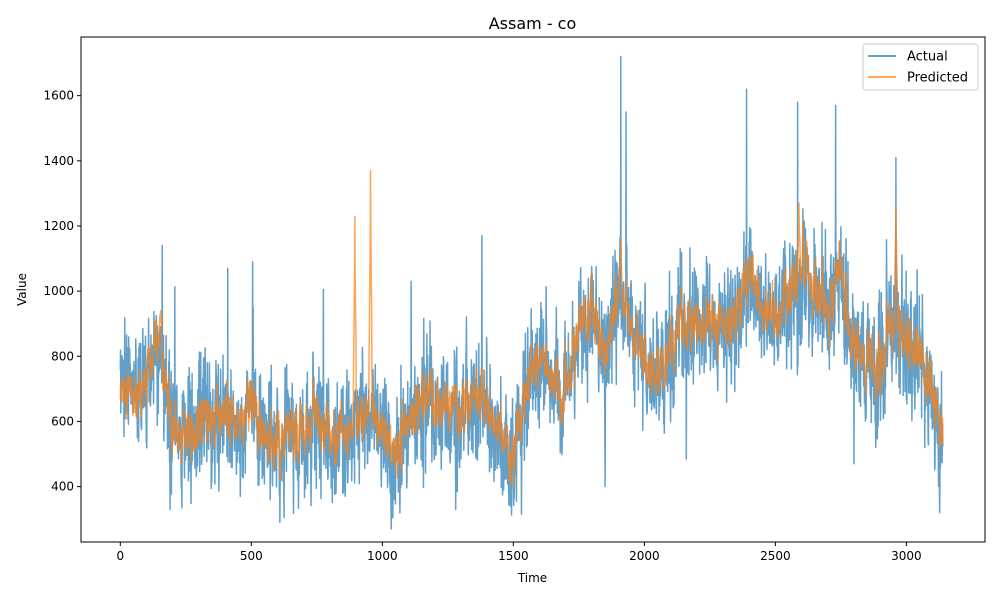 The width and height of the screenshot is (1000, 600). Describe the element at coordinates (927, 57) in the screenshot. I see `legend-label-actual: Actual` at that location.